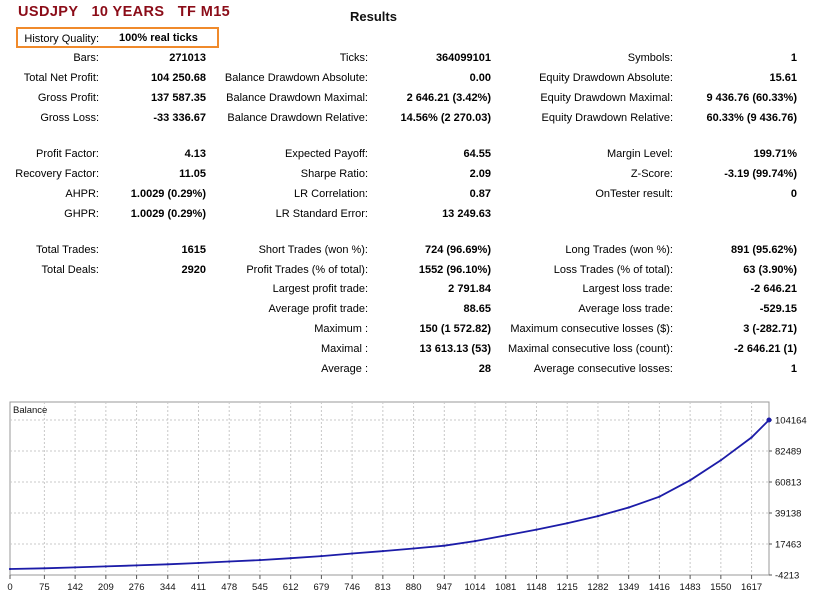 This screenshot has height=603, width=817. I want to click on history-quality-highlight, so click(117, 37).